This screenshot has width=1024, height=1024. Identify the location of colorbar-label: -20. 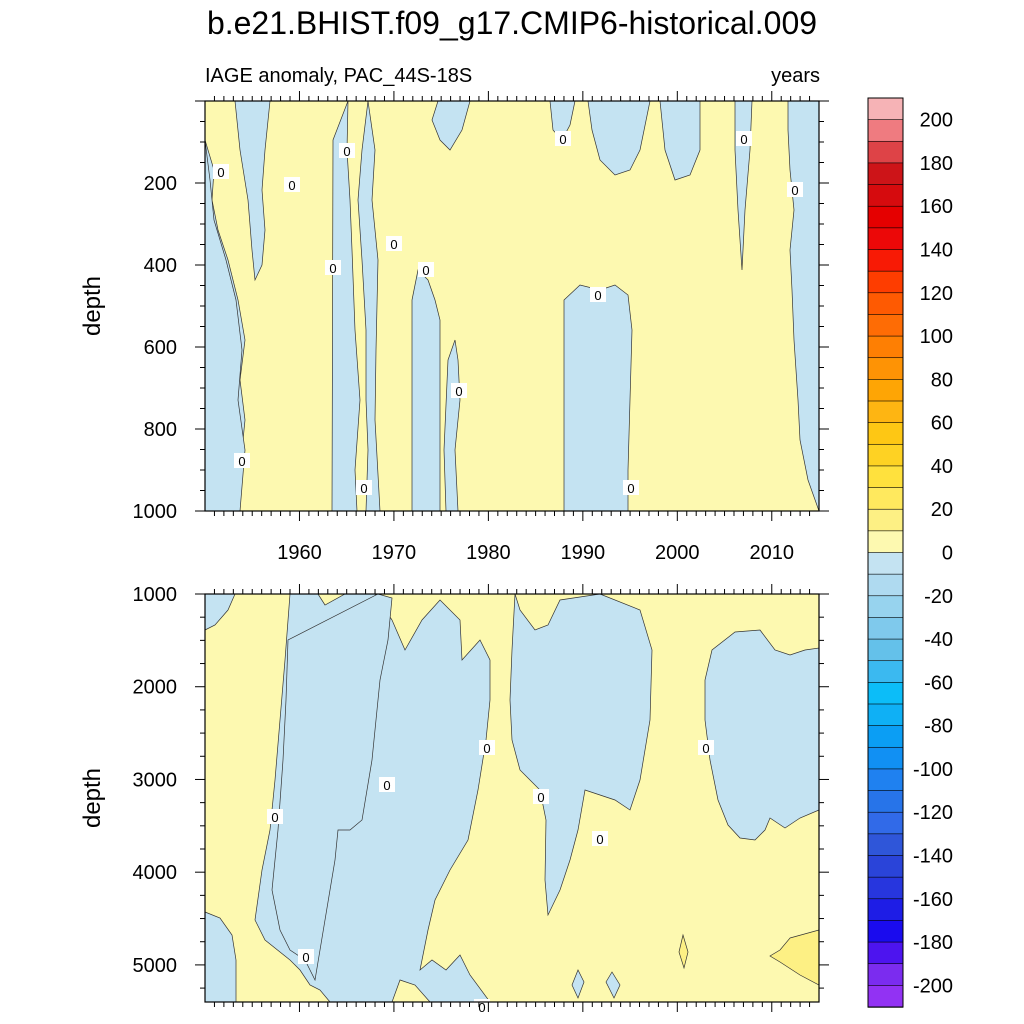
(938, 597).